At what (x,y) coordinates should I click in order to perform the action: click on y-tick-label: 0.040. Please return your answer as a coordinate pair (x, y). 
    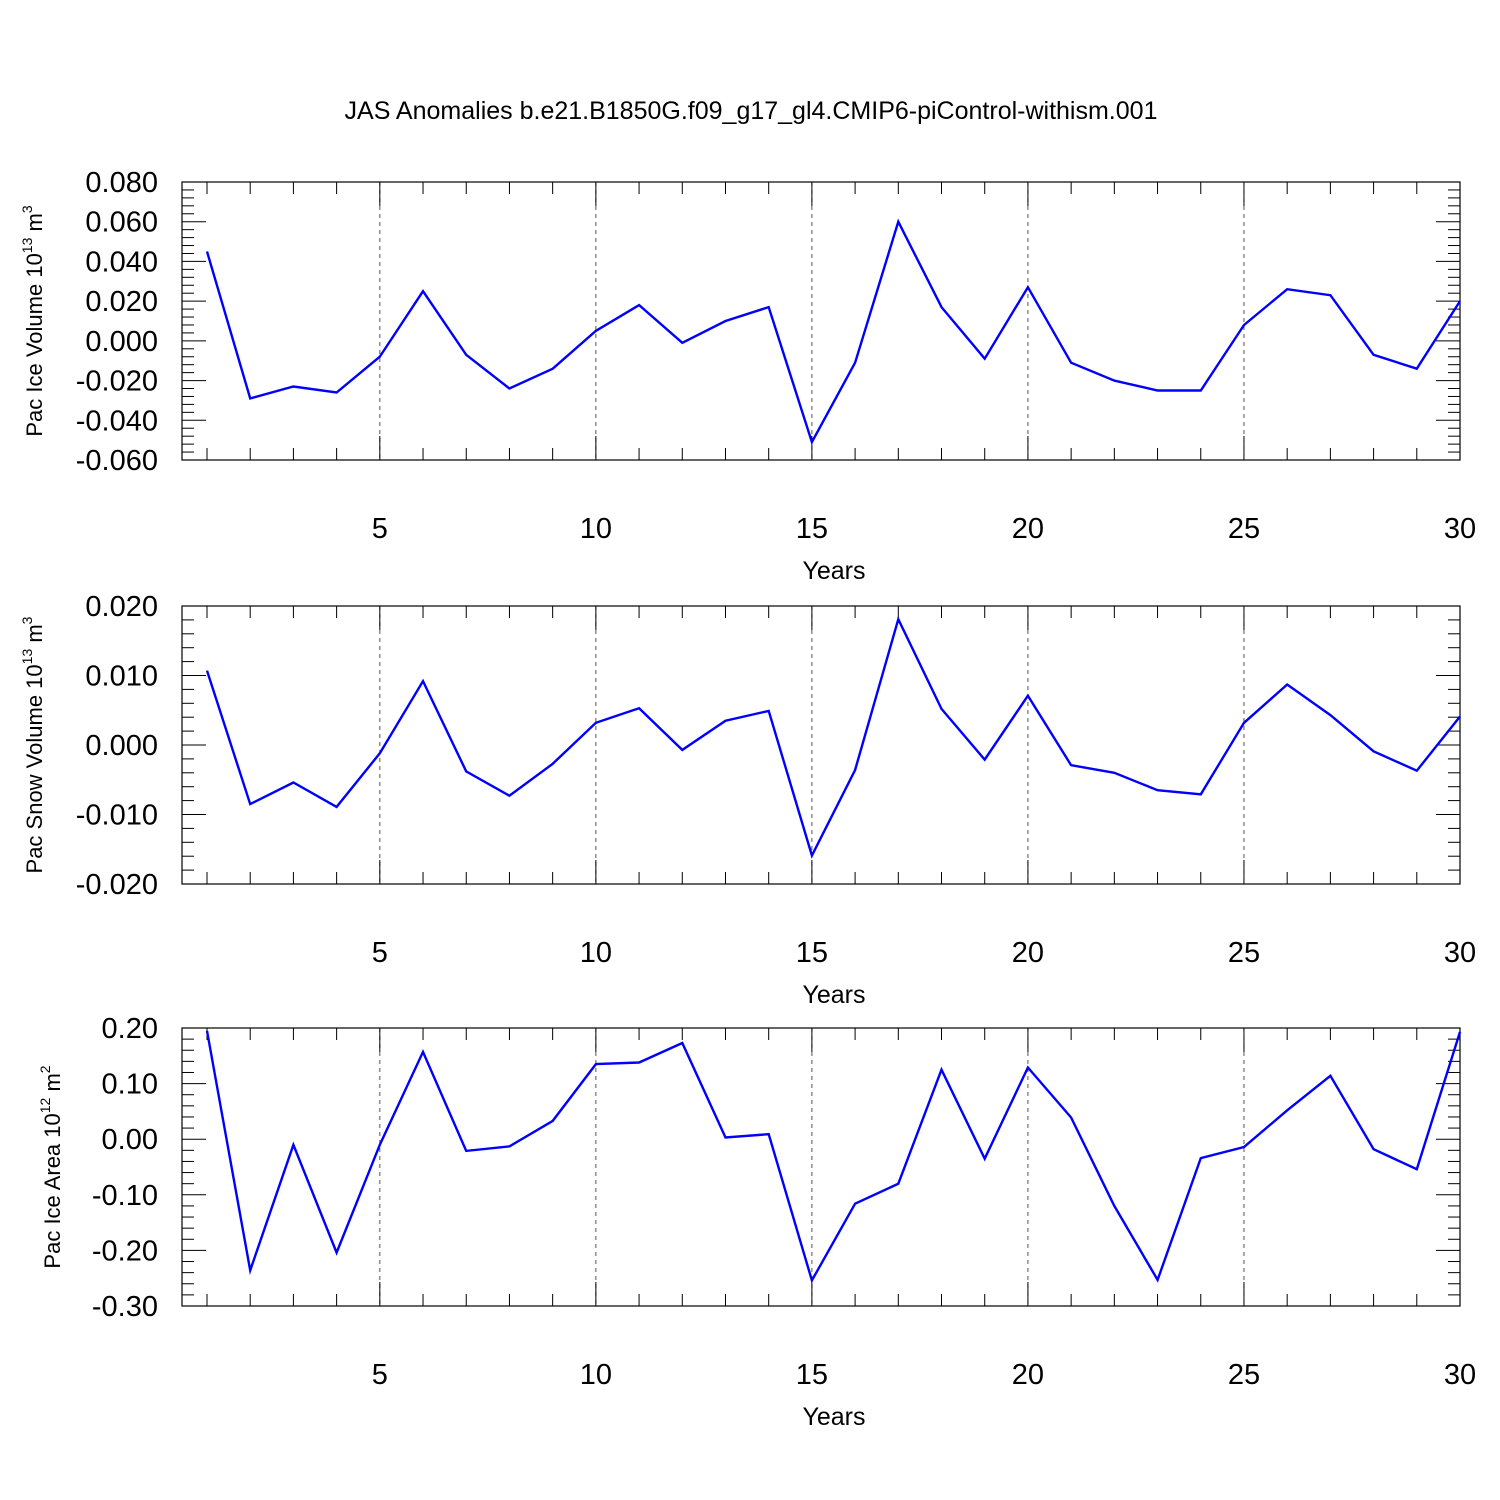
    Looking at the image, I should click on (121, 262).